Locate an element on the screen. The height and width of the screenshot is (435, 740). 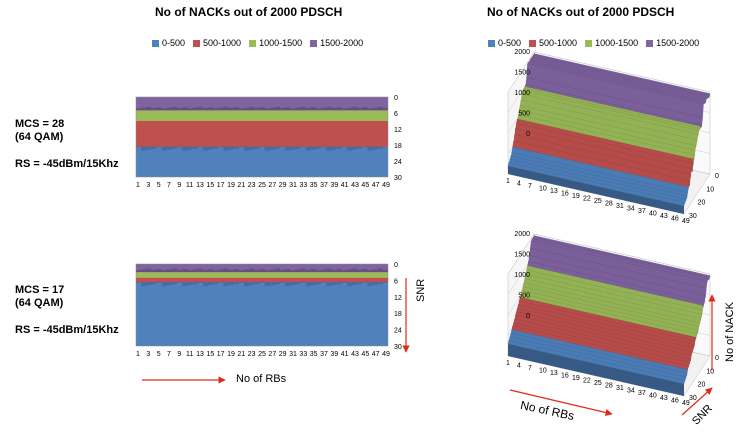
x-tick-label: 10 is located at coordinates (543, 189).